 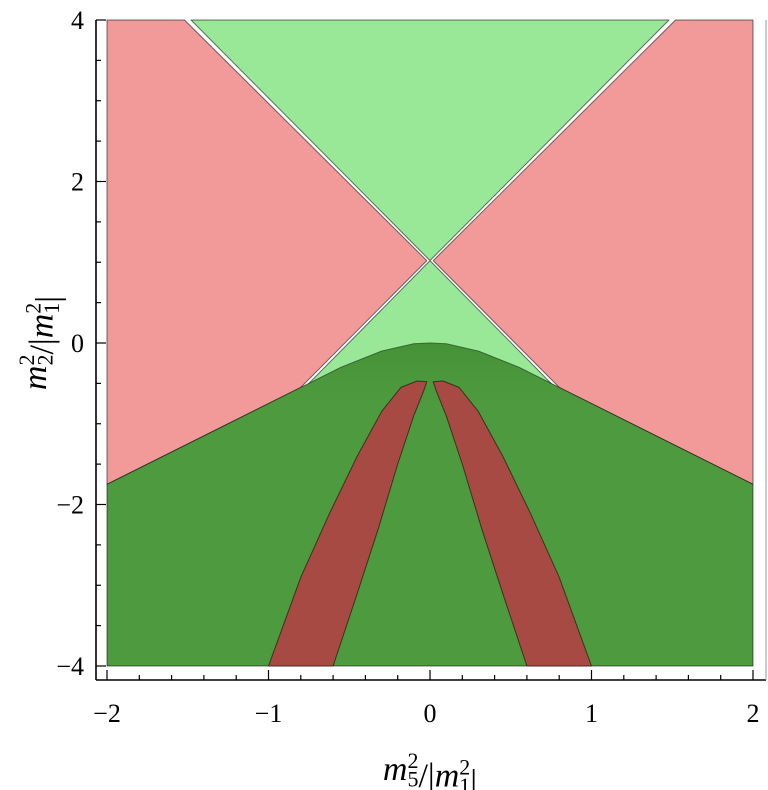 What do you see at coordinates (77, 20) in the screenshot?
I see `y-tick-label: 4` at bounding box center [77, 20].